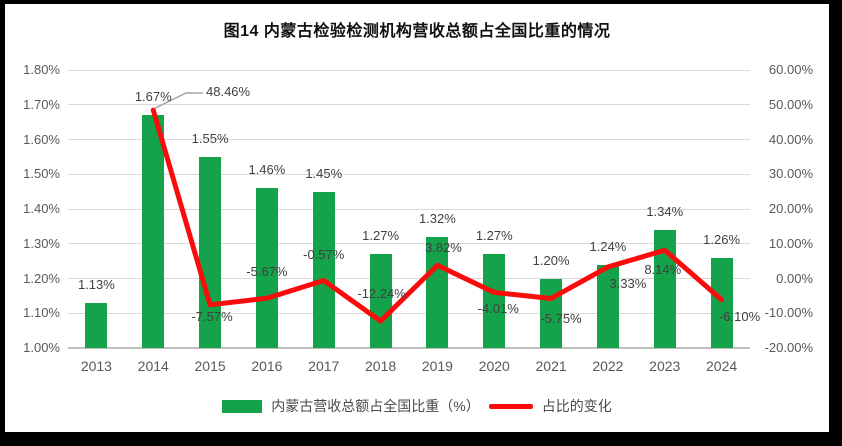 Image resolution: width=842 pixels, height=446 pixels. What do you see at coordinates (210, 138) in the screenshot?
I see `bar-label: 1.55%` at bounding box center [210, 138].